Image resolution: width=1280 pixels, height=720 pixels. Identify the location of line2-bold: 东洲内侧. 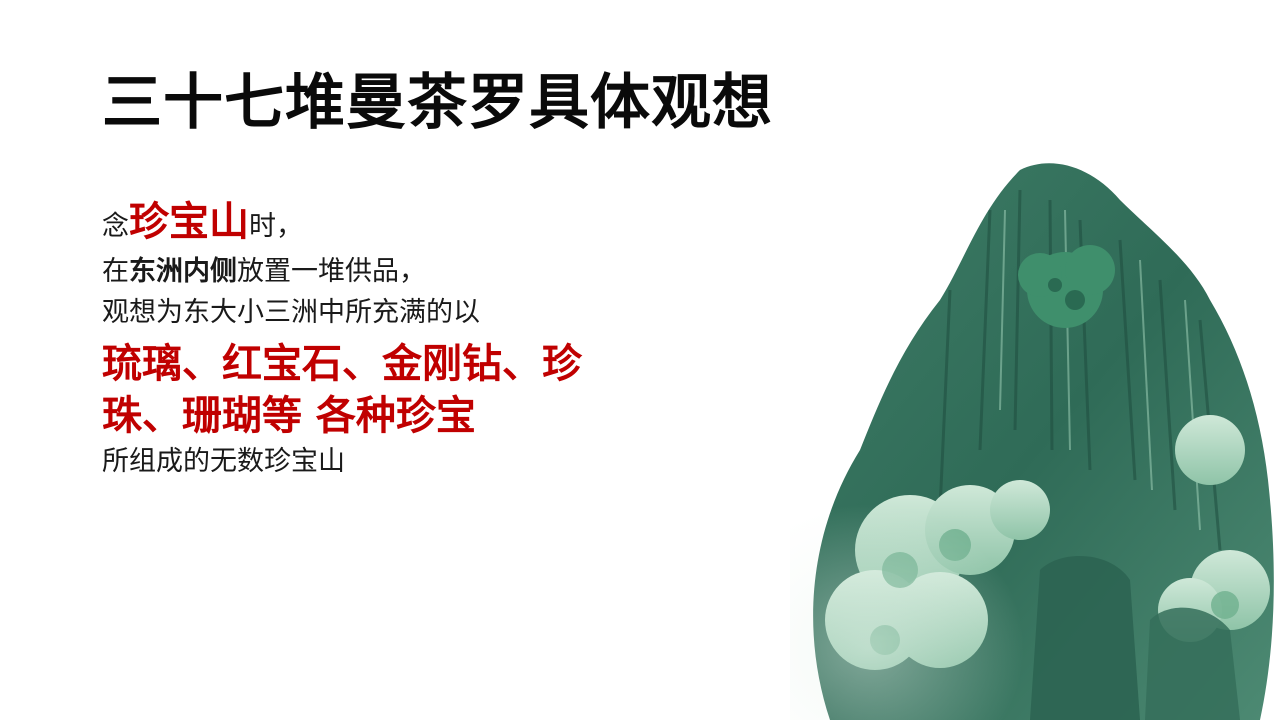
(183, 271).